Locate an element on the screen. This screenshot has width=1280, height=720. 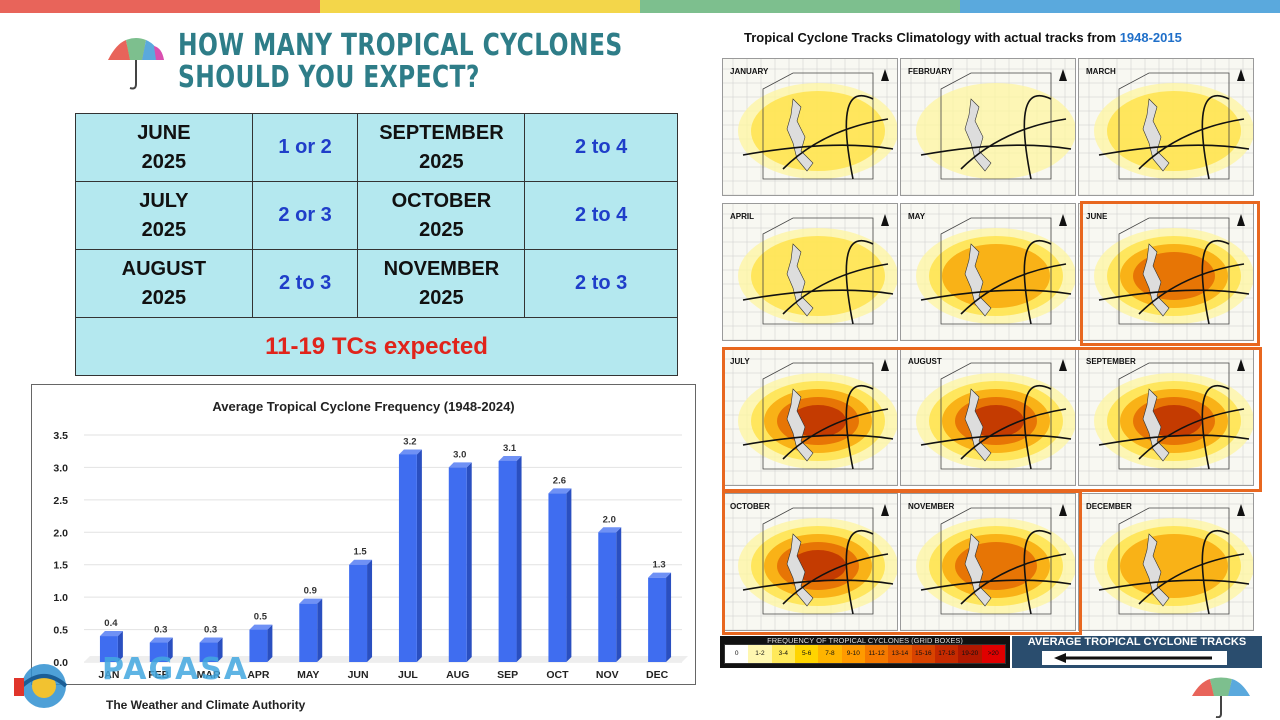
legend-cell: 13-14 is located at coordinates (900, 654).